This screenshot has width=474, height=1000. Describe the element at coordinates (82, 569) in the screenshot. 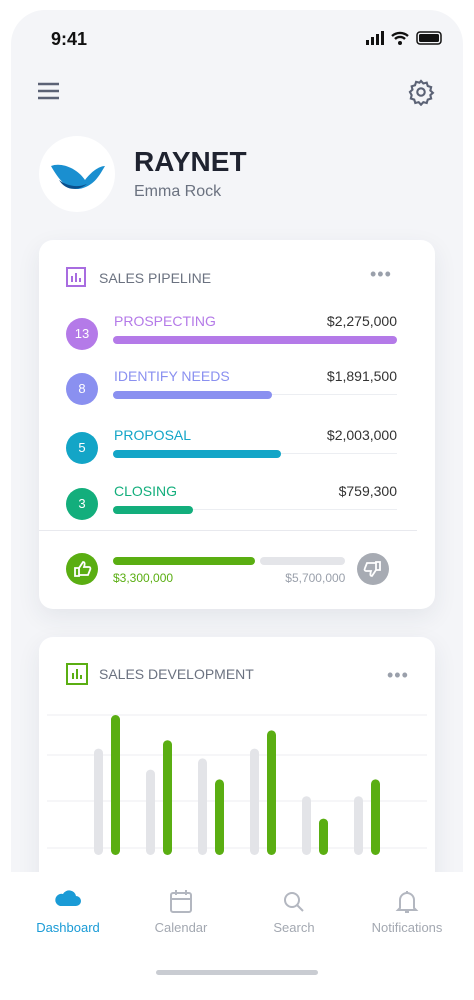

I see `won-icon` at that location.